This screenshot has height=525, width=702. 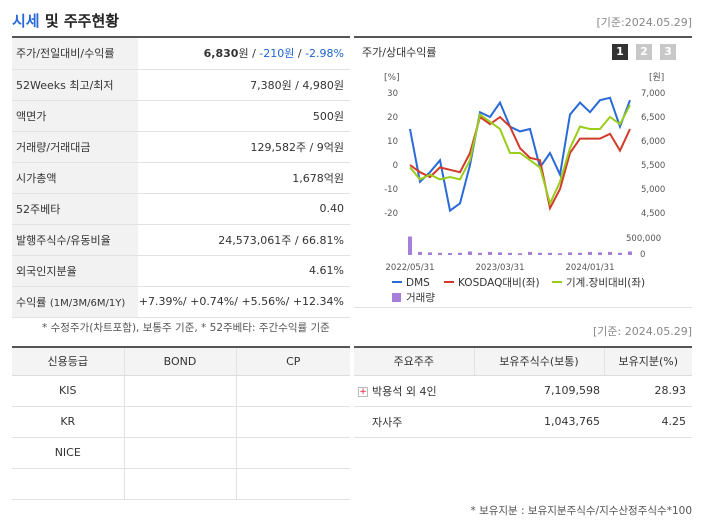 I want to click on right-axis-tick: 5,000, so click(x=653, y=190).